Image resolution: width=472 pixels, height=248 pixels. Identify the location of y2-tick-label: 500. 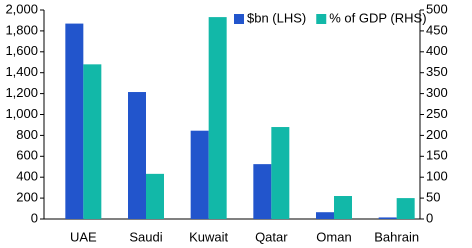
(437, 8).